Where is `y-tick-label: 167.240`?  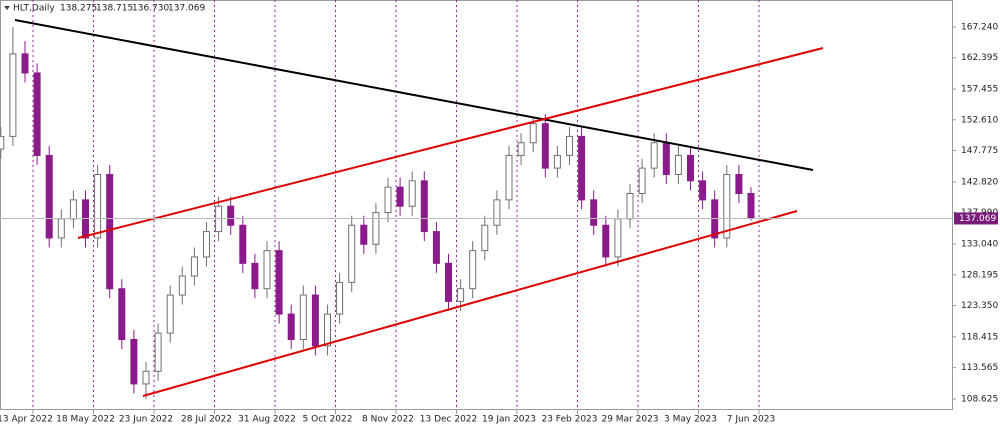 y-tick-label: 167.240 is located at coordinates (979, 27).